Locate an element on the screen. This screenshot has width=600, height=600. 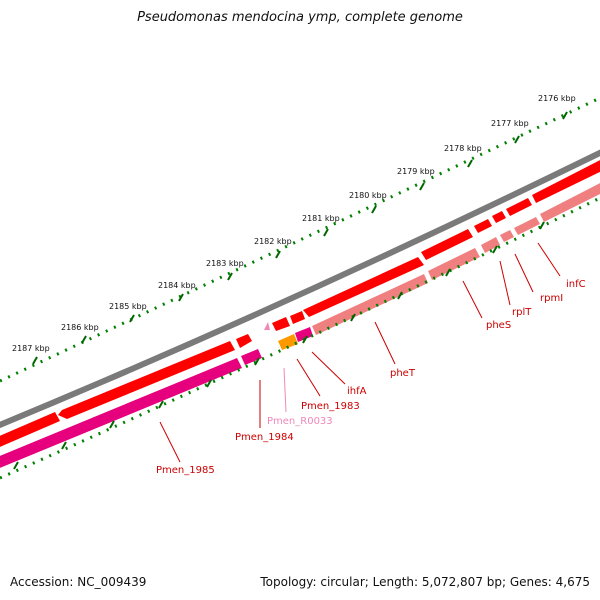
gene-label: rplT is located at coordinates (522, 312).